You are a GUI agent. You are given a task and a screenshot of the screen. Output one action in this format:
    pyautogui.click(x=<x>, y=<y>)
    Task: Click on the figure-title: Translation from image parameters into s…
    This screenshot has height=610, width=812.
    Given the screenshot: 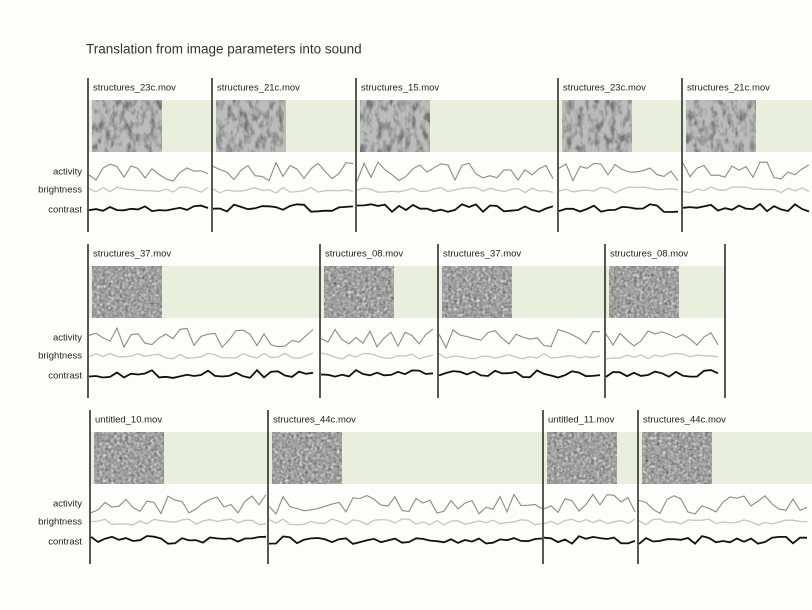 What is the action you would take?
    pyautogui.click(x=224, y=49)
    